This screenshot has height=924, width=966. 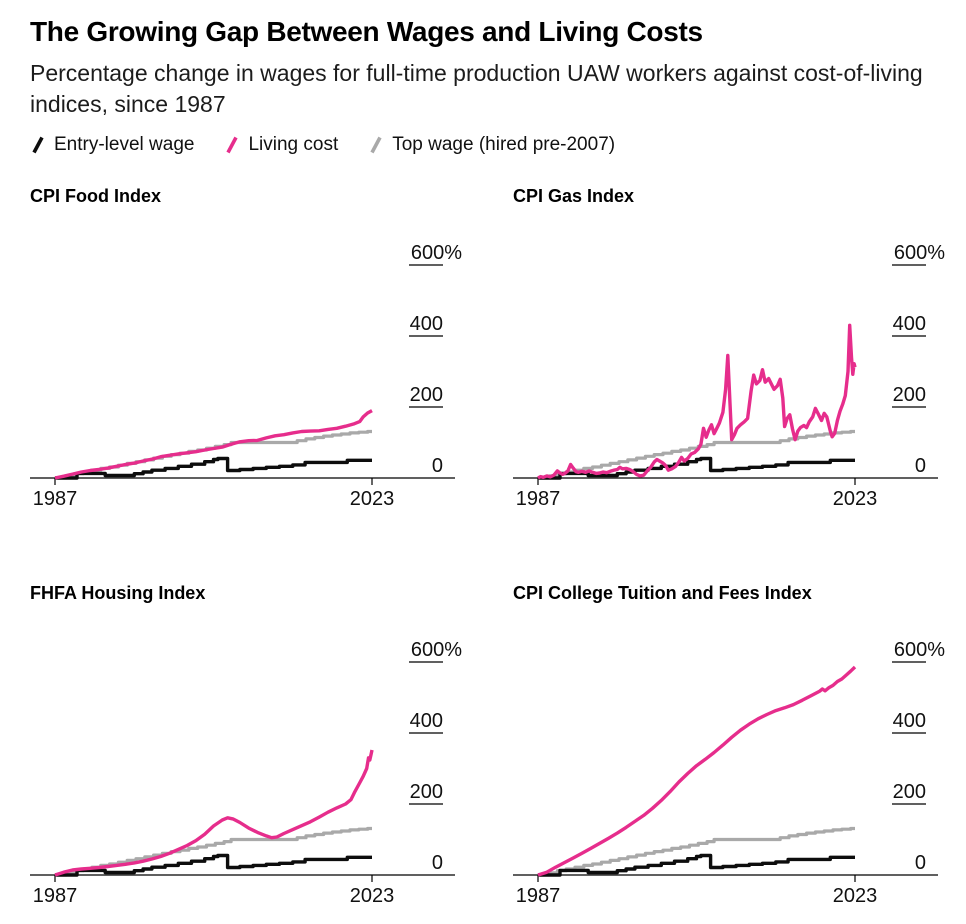 I want to click on legend-item-living-cost: Living cost, so click(x=281, y=145).